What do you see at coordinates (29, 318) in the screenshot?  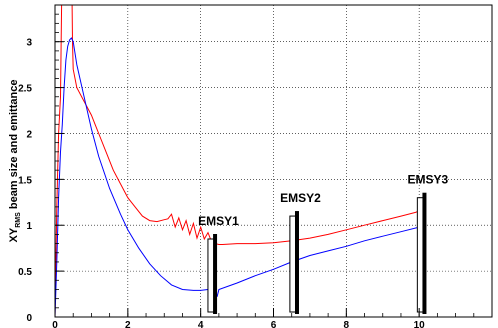 I see `y-tick-label: 0` at bounding box center [29, 318].